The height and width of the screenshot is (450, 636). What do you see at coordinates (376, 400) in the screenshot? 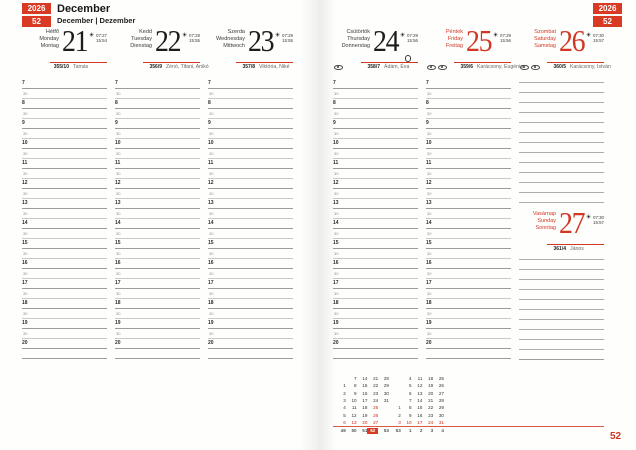
I see `minical-date: 24` at bounding box center [376, 400].